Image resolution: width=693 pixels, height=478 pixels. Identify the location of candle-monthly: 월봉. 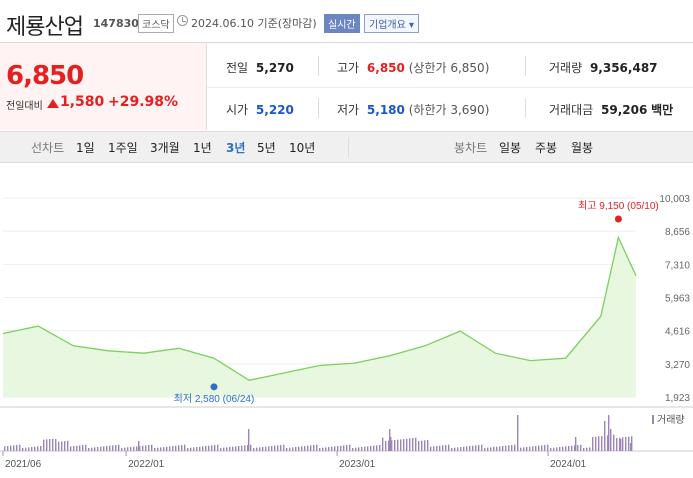
(582, 148).